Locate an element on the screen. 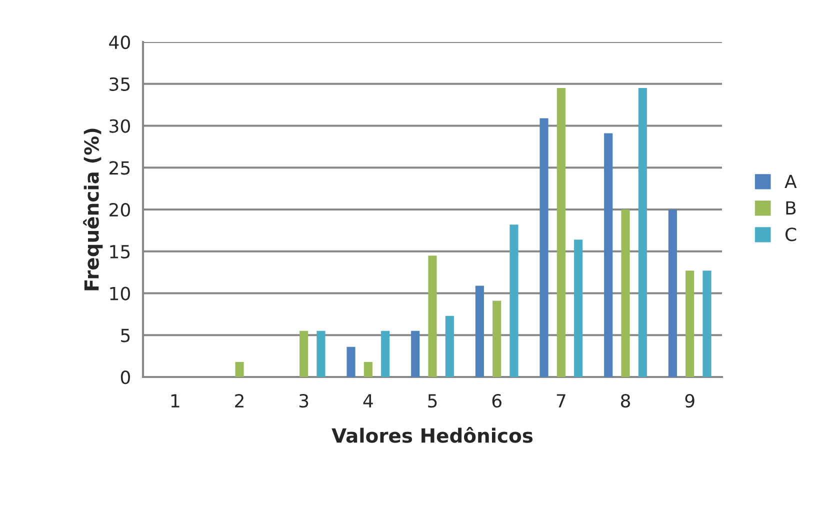  x-tick-label: 1 is located at coordinates (175, 401).